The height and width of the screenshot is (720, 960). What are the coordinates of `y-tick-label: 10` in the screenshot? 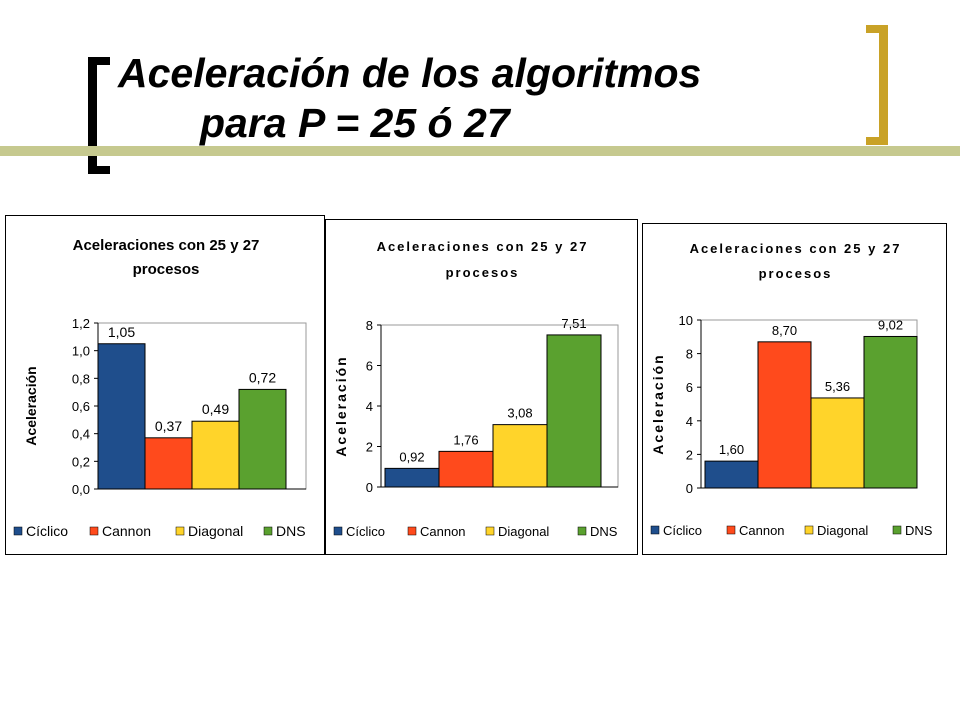 It's located at (686, 320).